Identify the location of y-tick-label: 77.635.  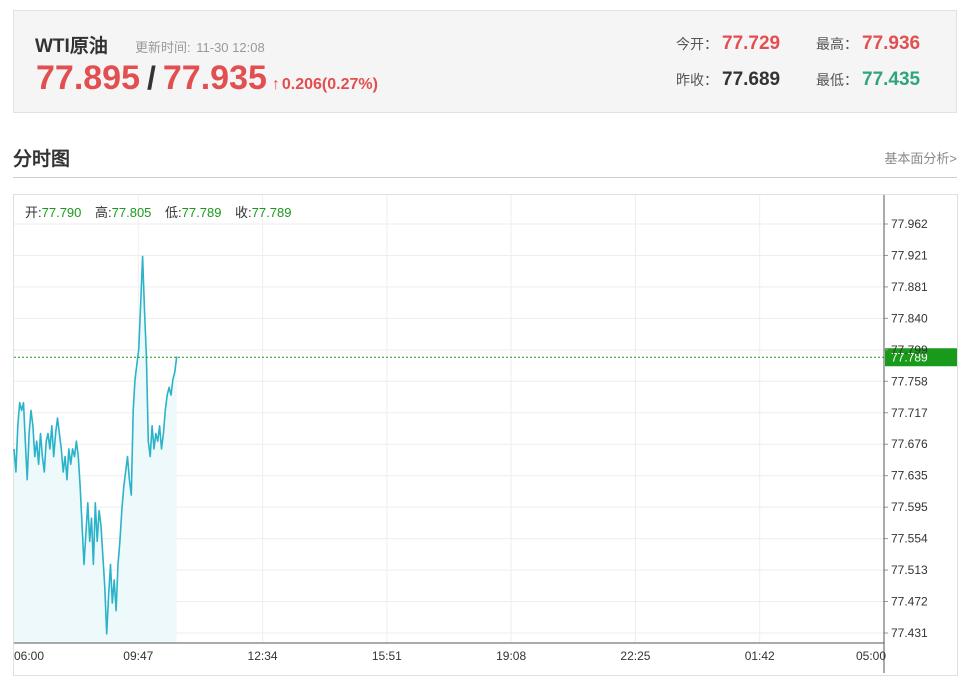
(909, 476).